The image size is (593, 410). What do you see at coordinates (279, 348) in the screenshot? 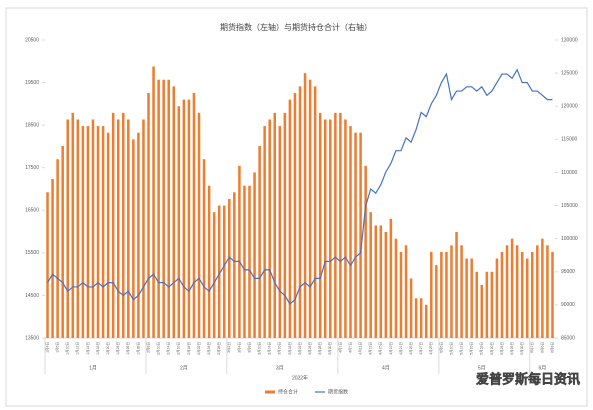
I see `x-tick-label: 3月16日` at bounding box center [279, 348].